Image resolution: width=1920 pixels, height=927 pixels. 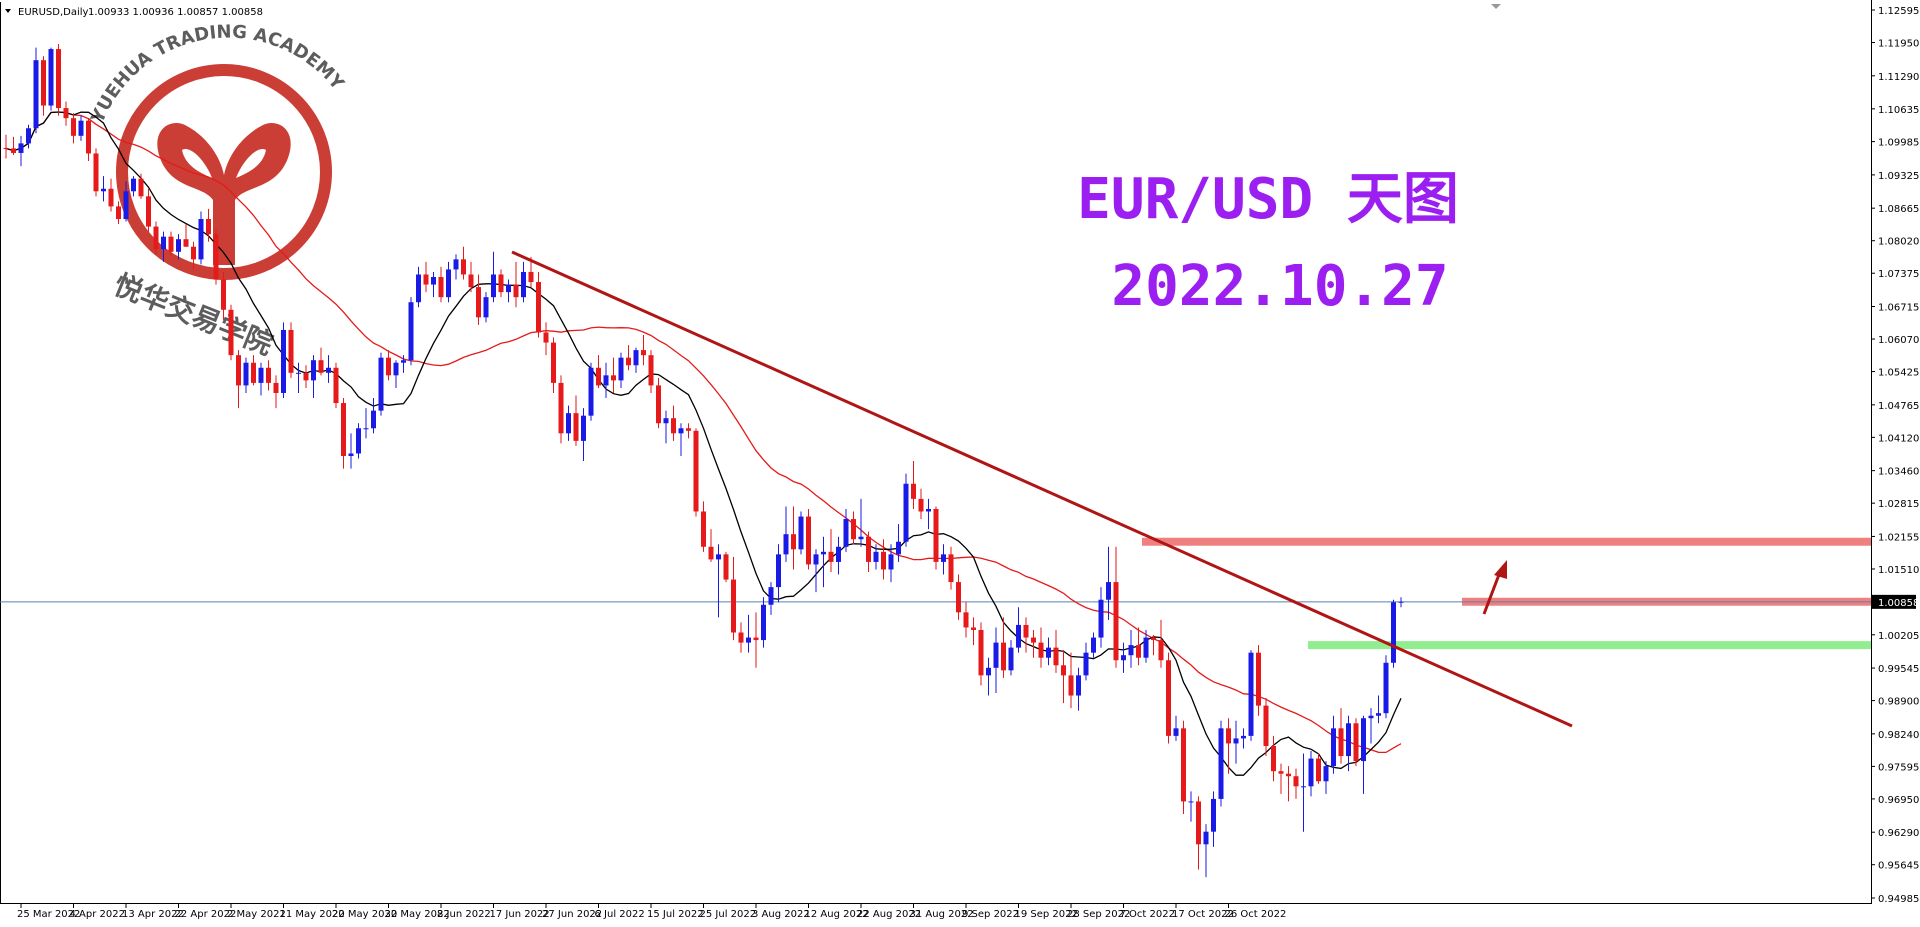 I want to click on y-tick-label: 0.95645, so click(x=1898, y=866).